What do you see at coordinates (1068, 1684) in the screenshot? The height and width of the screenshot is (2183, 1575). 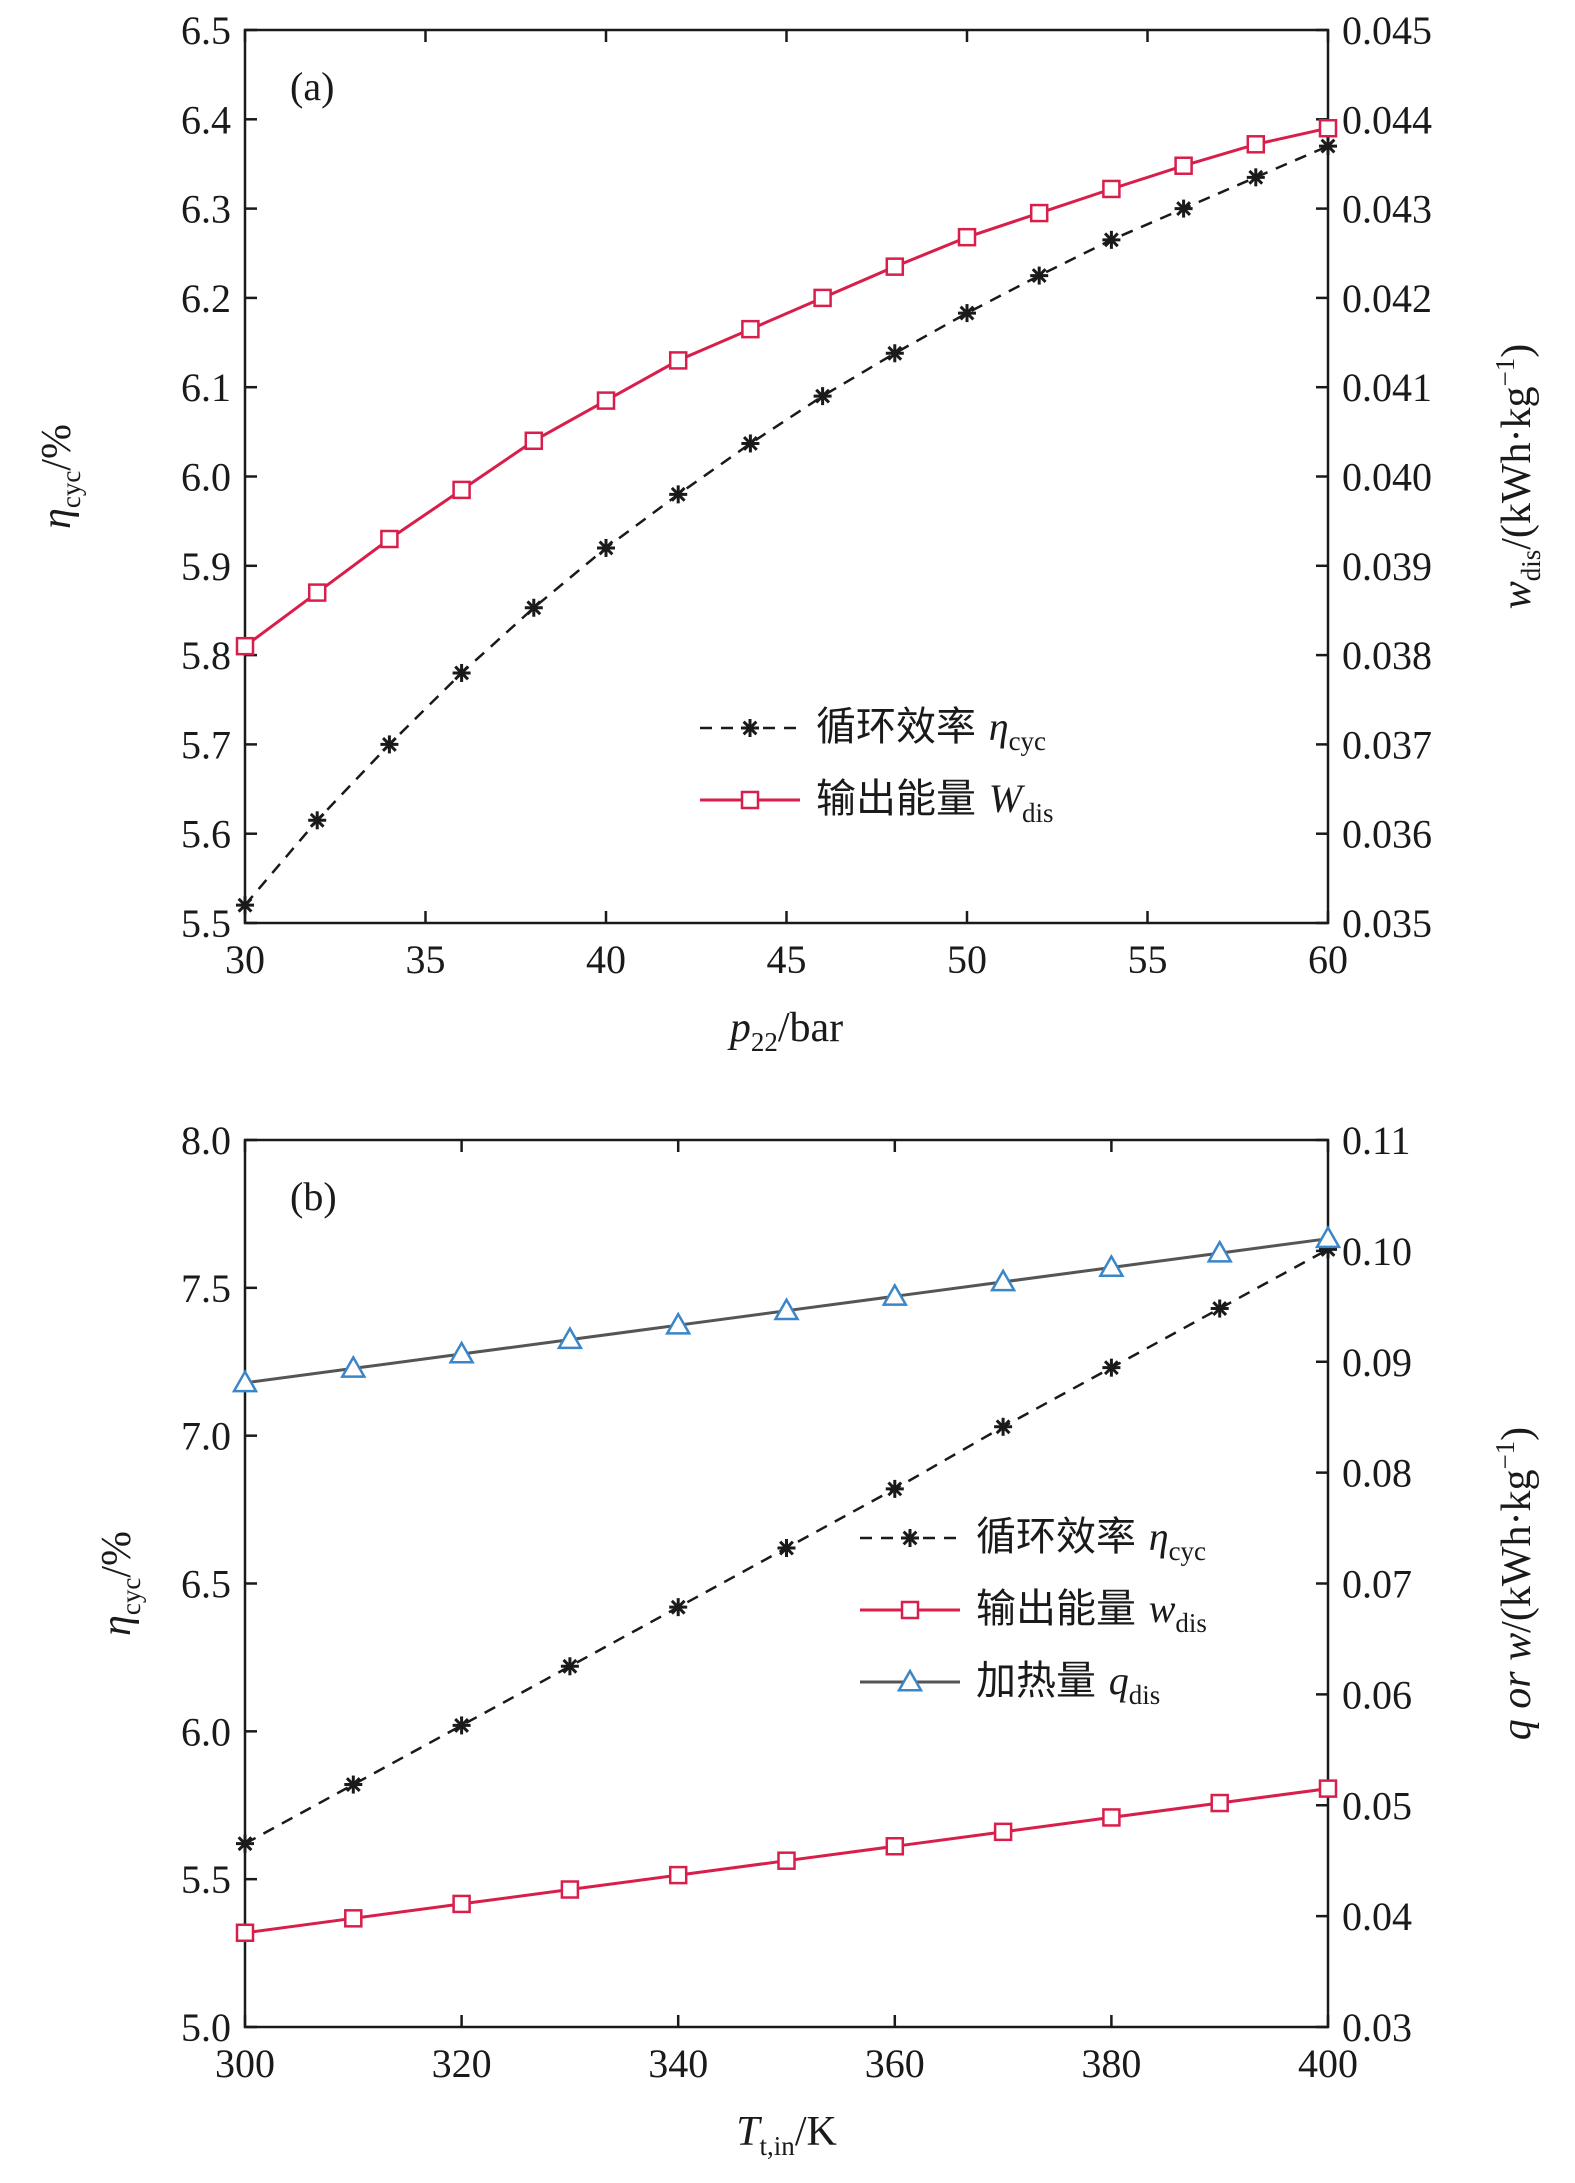 I see `legend-label: 加热量 qdis` at bounding box center [1068, 1684].